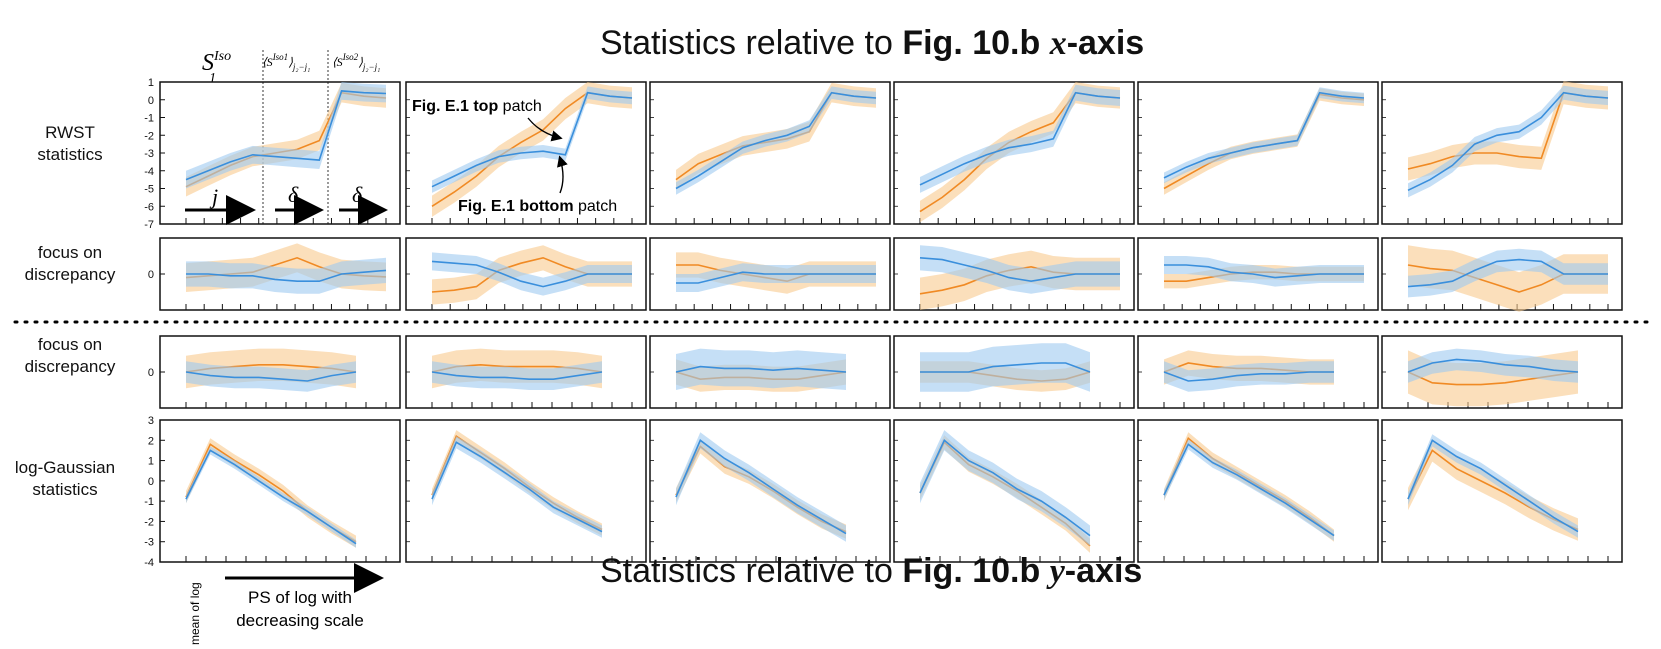 This screenshot has width=1661, height=649. What do you see at coordinates (149, 172) in the screenshot?
I see `y-tick-label: -4` at bounding box center [149, 172].